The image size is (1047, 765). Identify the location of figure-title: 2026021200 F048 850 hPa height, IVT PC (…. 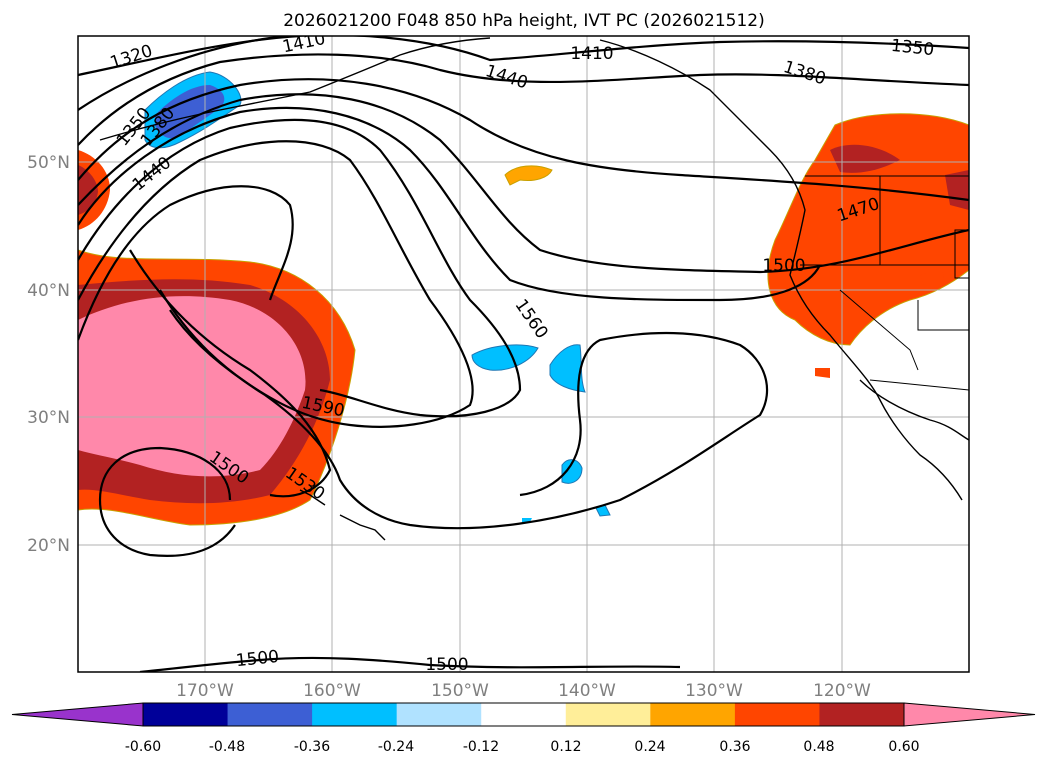
(524, 21).